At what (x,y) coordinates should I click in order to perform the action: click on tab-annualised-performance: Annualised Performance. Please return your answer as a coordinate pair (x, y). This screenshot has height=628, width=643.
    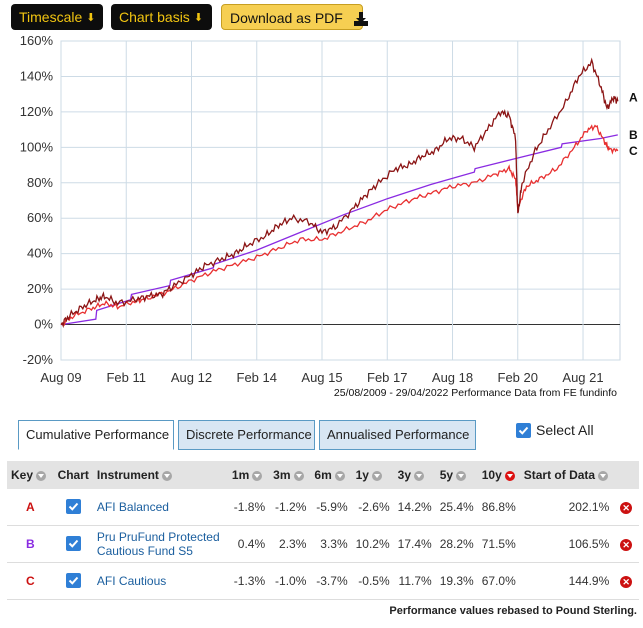
    Looking at the image, I should click on (397, 435).